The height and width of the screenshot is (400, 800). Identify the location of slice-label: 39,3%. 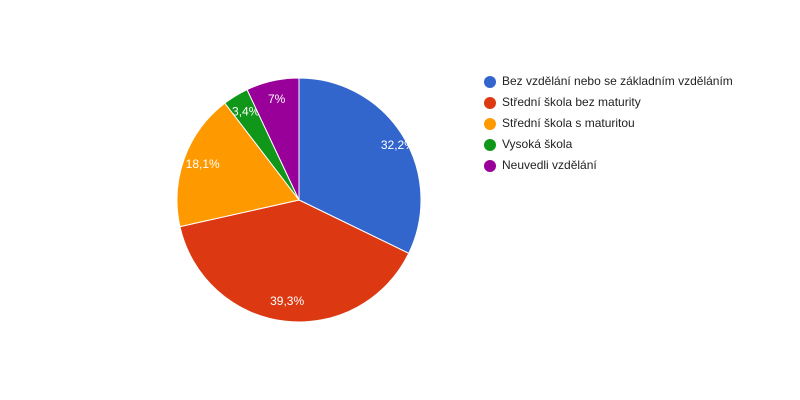
(287, 301).